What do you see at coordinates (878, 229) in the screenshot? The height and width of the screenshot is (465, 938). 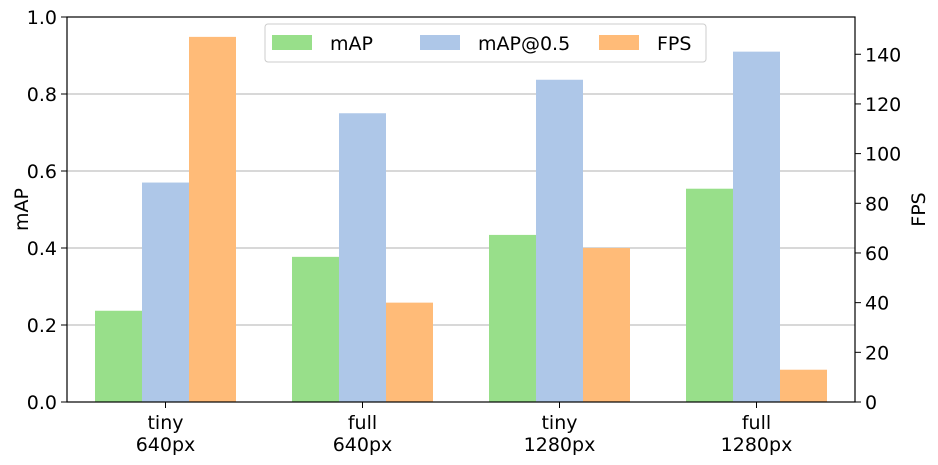 I see `right-y-axis: 0 20 40 60 80 100 120 140` at bounding box center [878, 229].